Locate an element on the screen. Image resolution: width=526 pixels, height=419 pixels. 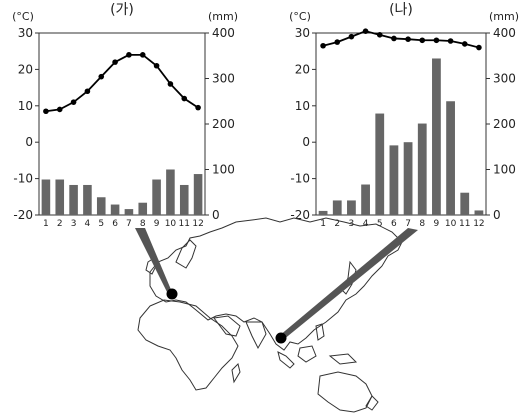
arabia-outline is located at coordinates (227, 326).